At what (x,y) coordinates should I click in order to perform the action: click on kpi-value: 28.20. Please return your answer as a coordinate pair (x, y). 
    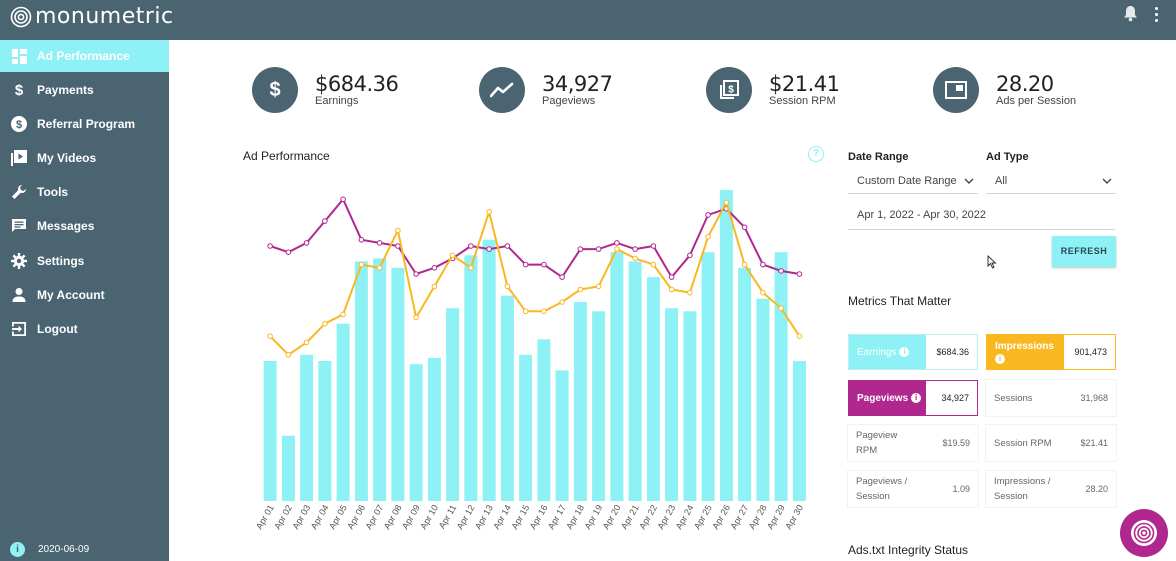
    Looking at the image, I should click on (1025, 84).